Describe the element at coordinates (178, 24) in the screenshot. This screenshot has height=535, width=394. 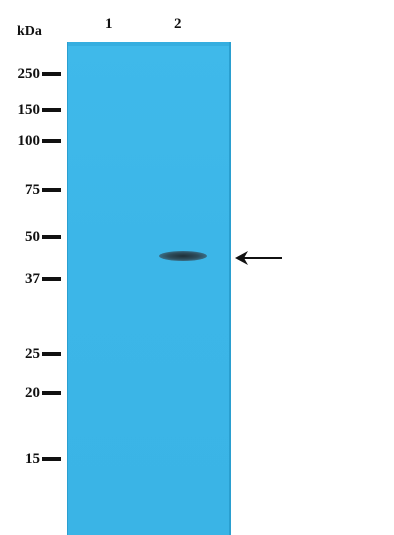
I see `lane-2-label: 2` at that location.